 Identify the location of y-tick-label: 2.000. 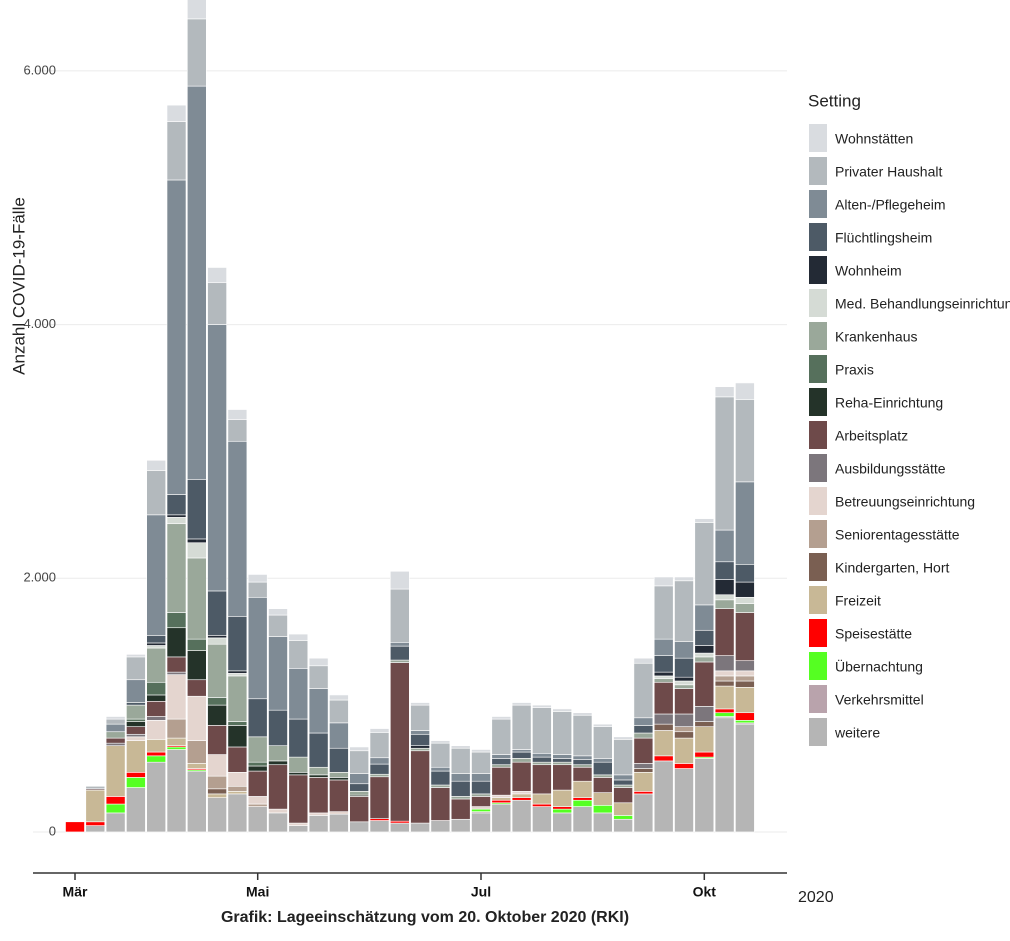
(39, 577).